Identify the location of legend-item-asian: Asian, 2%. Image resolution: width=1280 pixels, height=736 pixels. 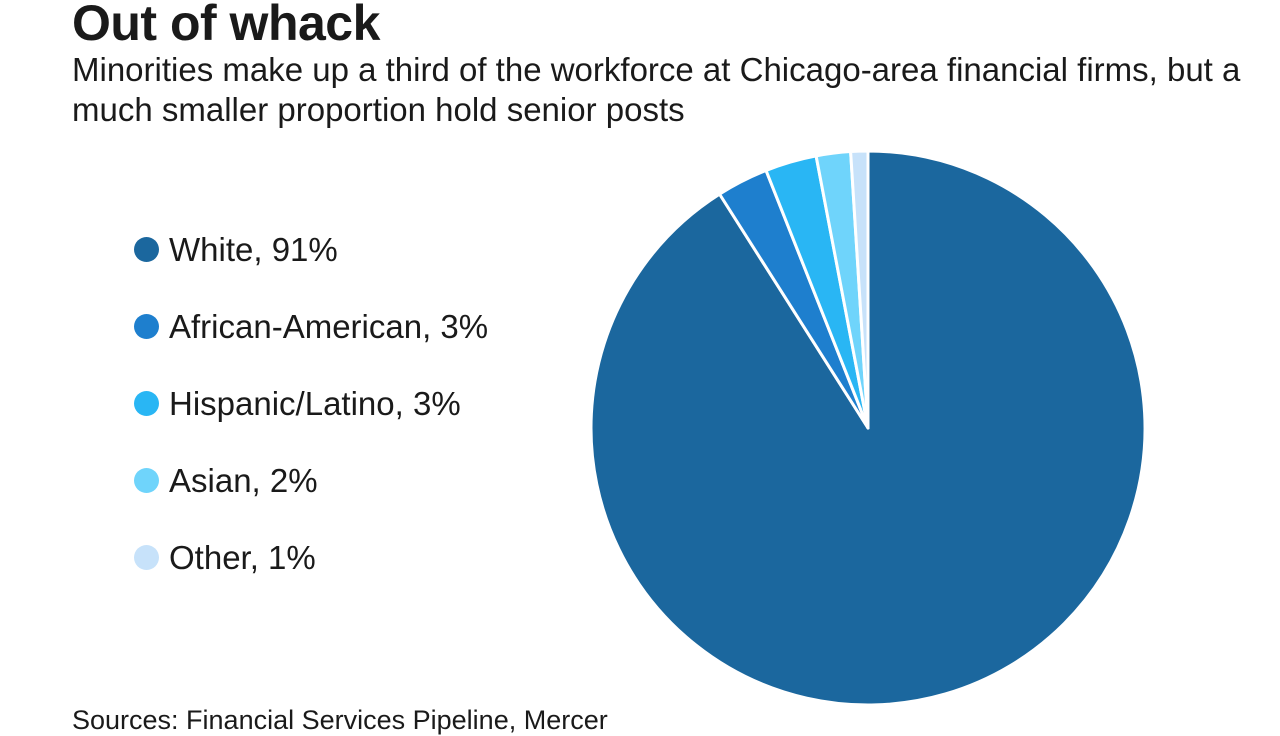
(311, 497).